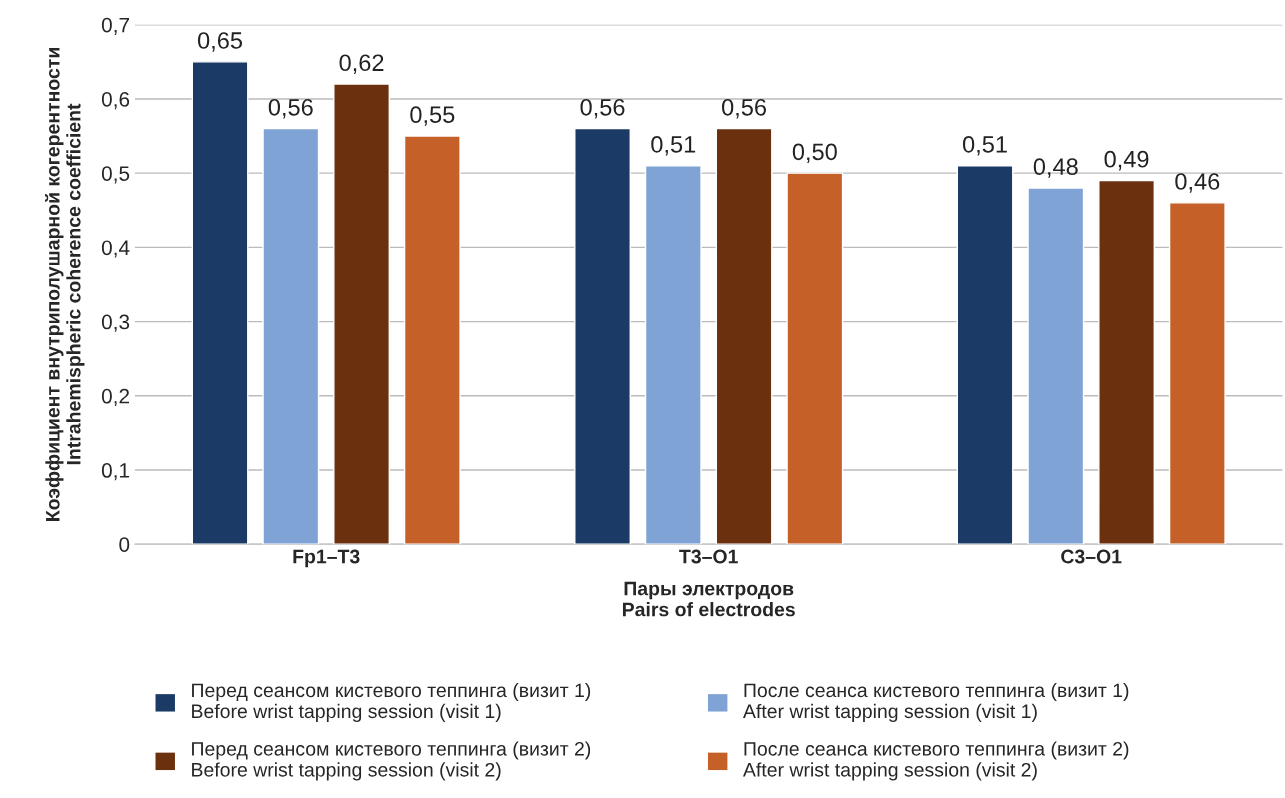  What do you see at coordinates (708, 599) in the screenshot?
I see `x-axis-title: Пары электродов Pairs of electrodes` at bounding box center [708, 599].